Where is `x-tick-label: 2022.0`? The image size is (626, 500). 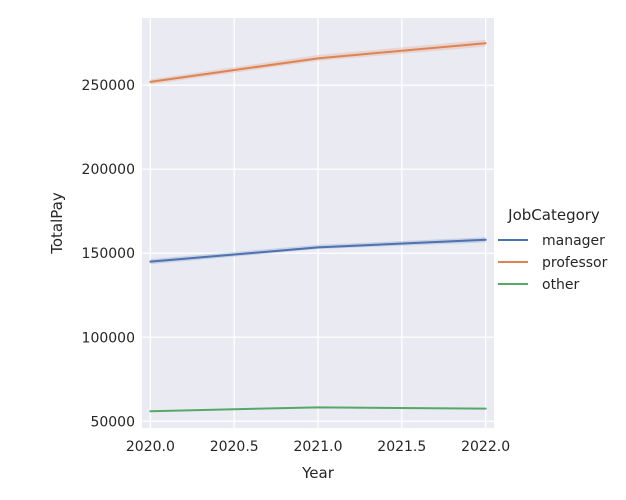
x-tick-label: 2022.0 is located at coordinates (485, 447).